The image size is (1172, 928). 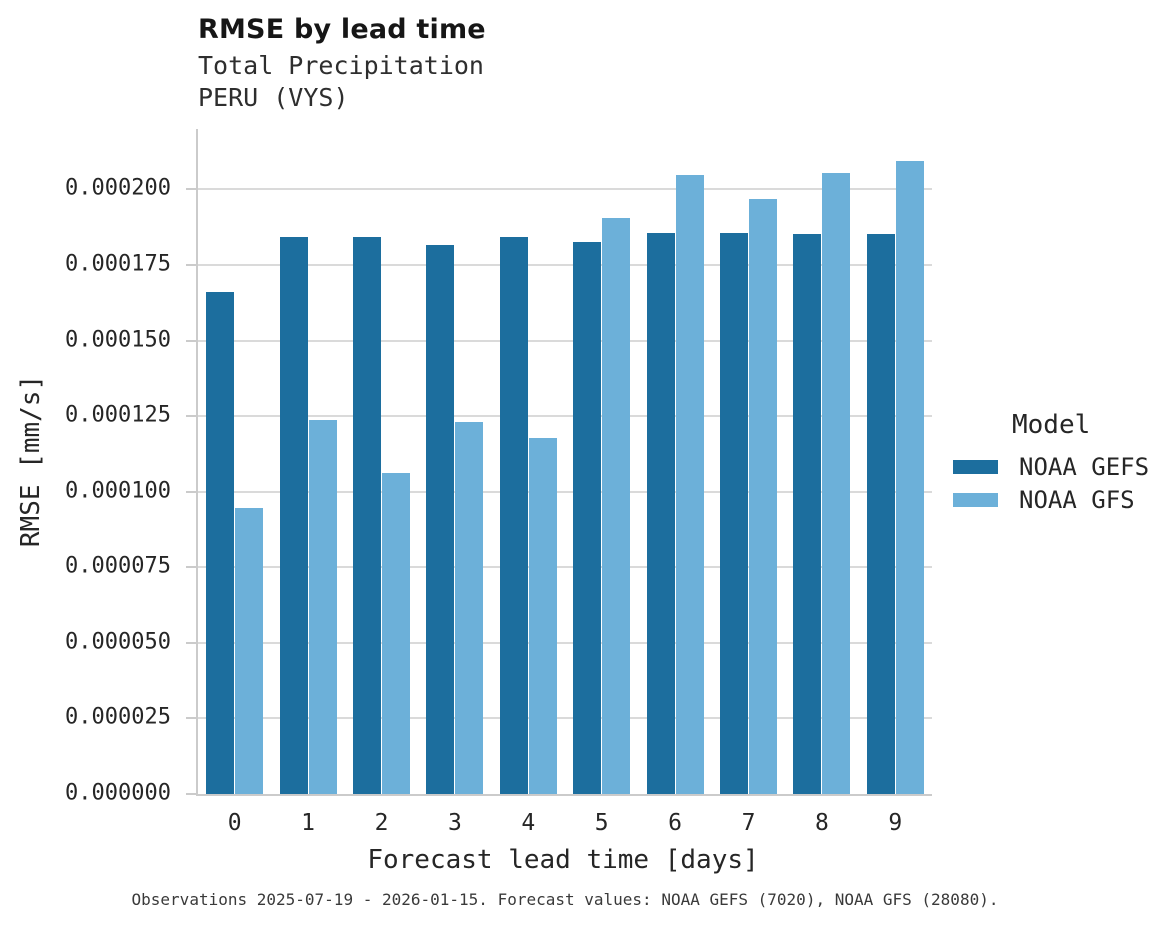 I want to click on x-tick-label: 2, so click(x=381, y=823).